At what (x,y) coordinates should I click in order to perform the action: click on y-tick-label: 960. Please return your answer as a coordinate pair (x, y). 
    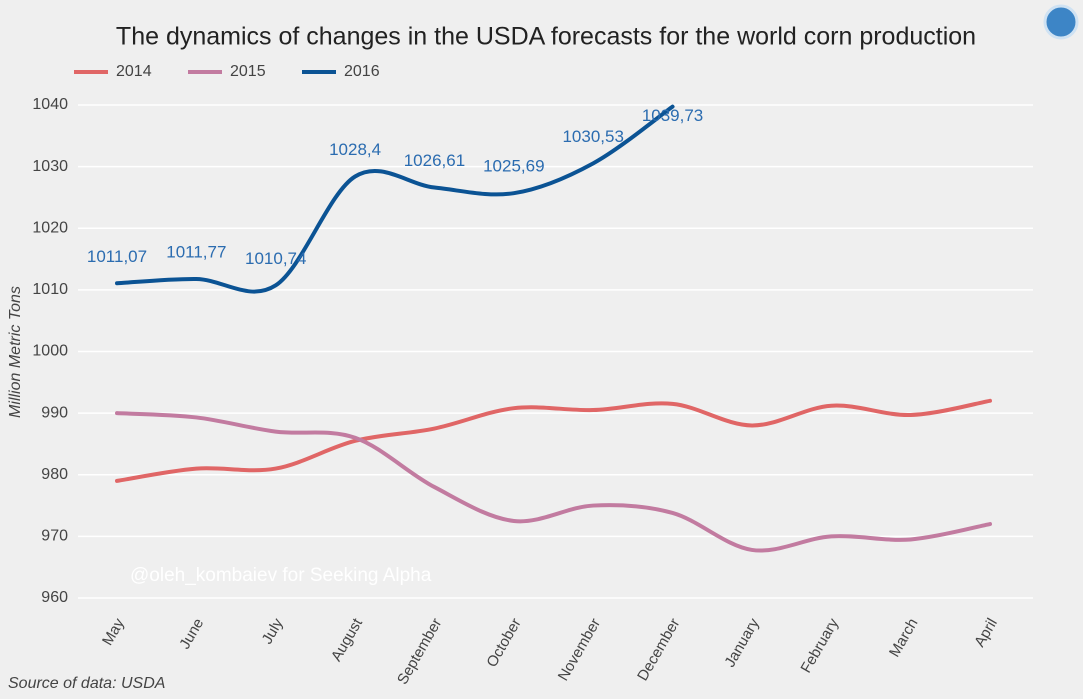
    Looking at the image, I should click on (54, 597).